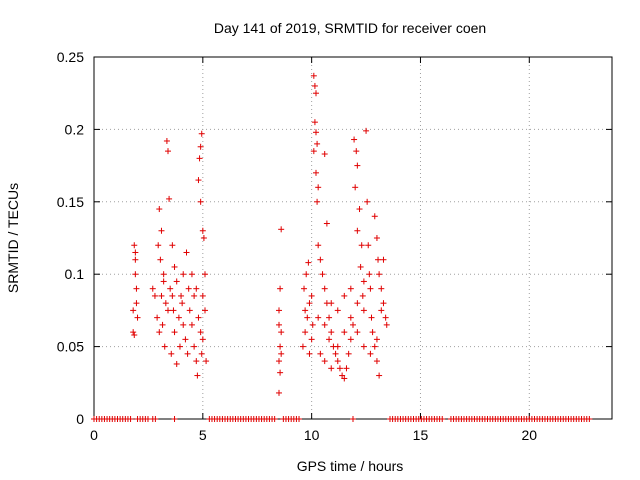 The height and width of the screenshot is (480, 640). Describe the element at coordinates (203, 435) in the screenshot. I see `x-tick-label: 5` at that location.